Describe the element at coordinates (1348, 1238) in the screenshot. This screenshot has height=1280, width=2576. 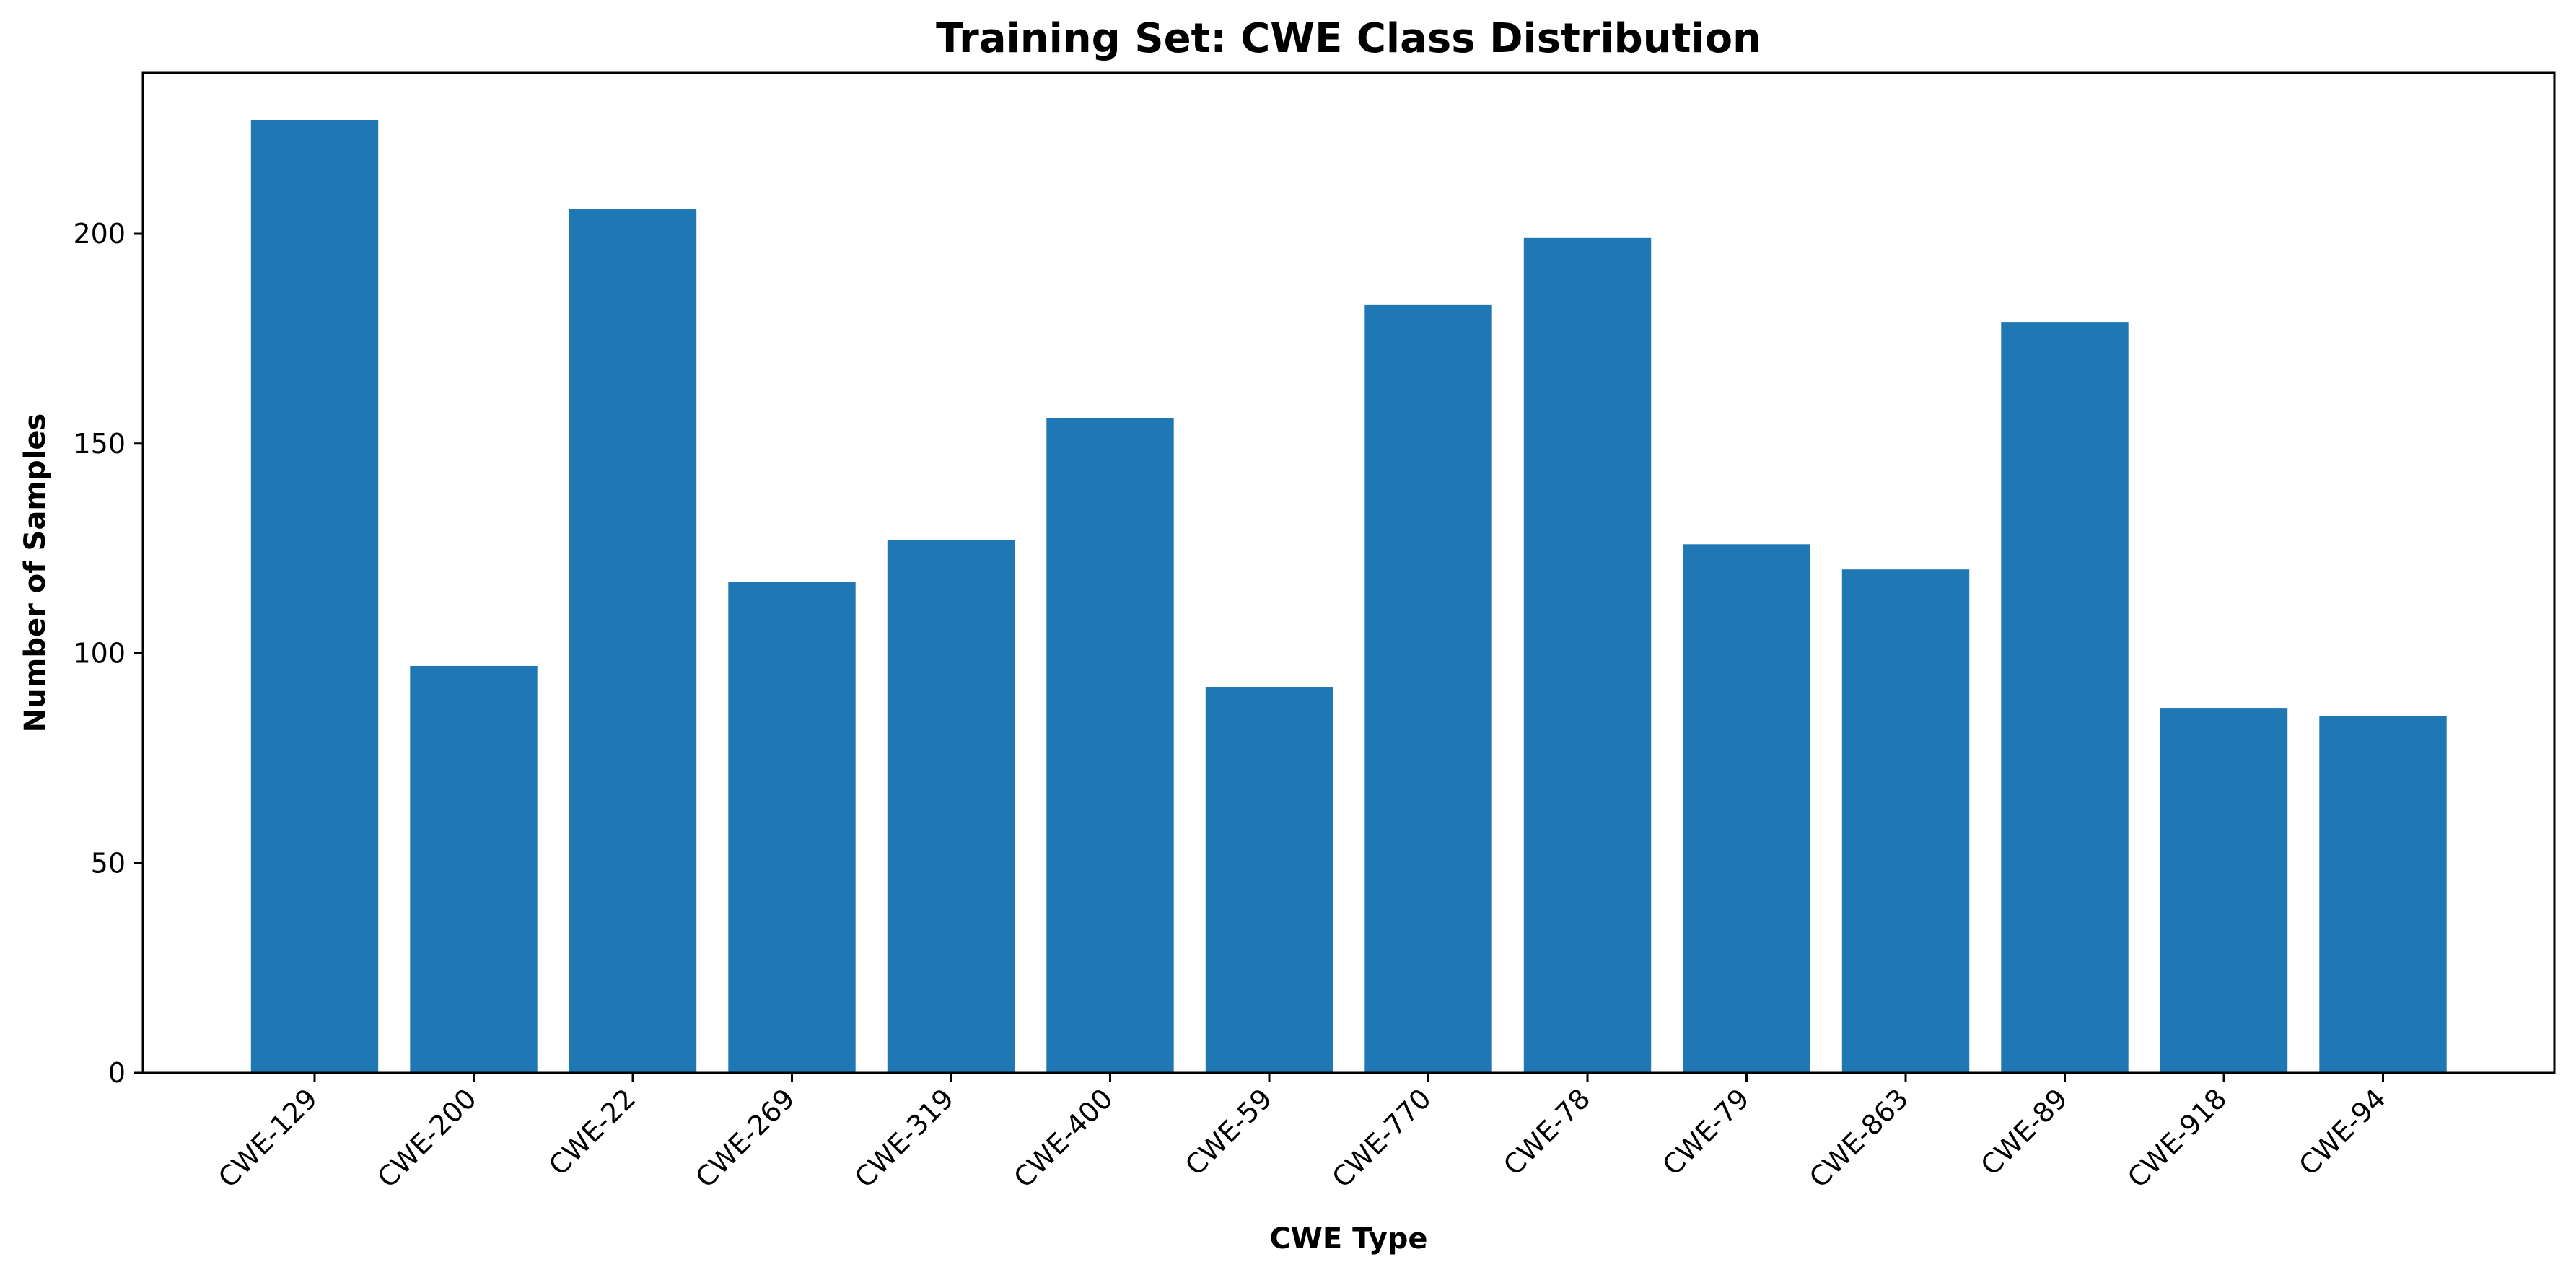
I see `x-axis-label: CWE Type` at that location.